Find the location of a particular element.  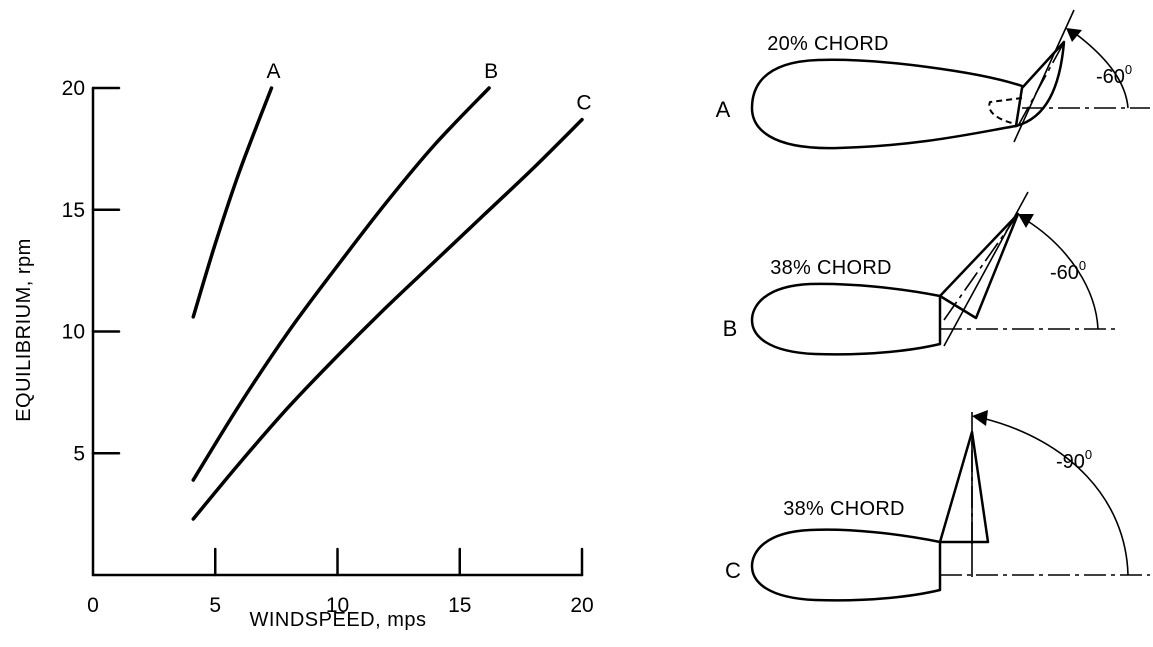

y-tick-label: 5 is located at coordinates (79, 453).